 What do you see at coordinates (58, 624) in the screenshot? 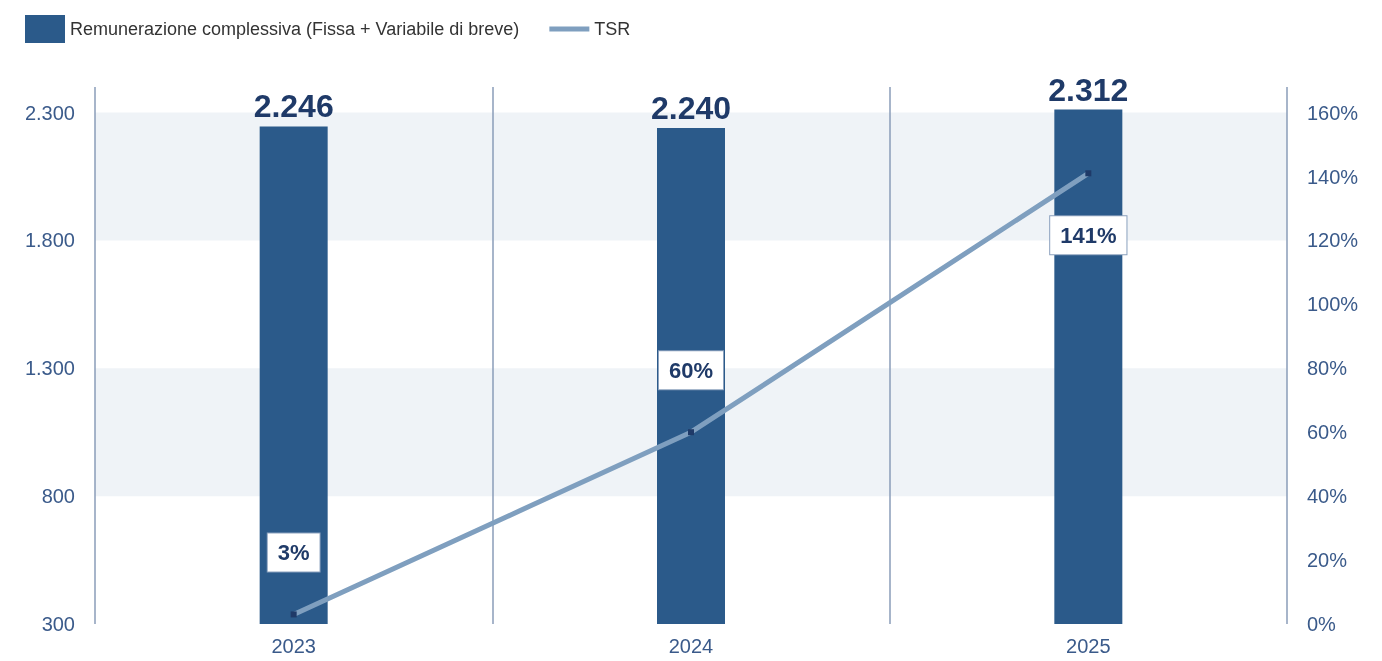
I see `y-tick-label: 300` at bounding box center [58, 624].